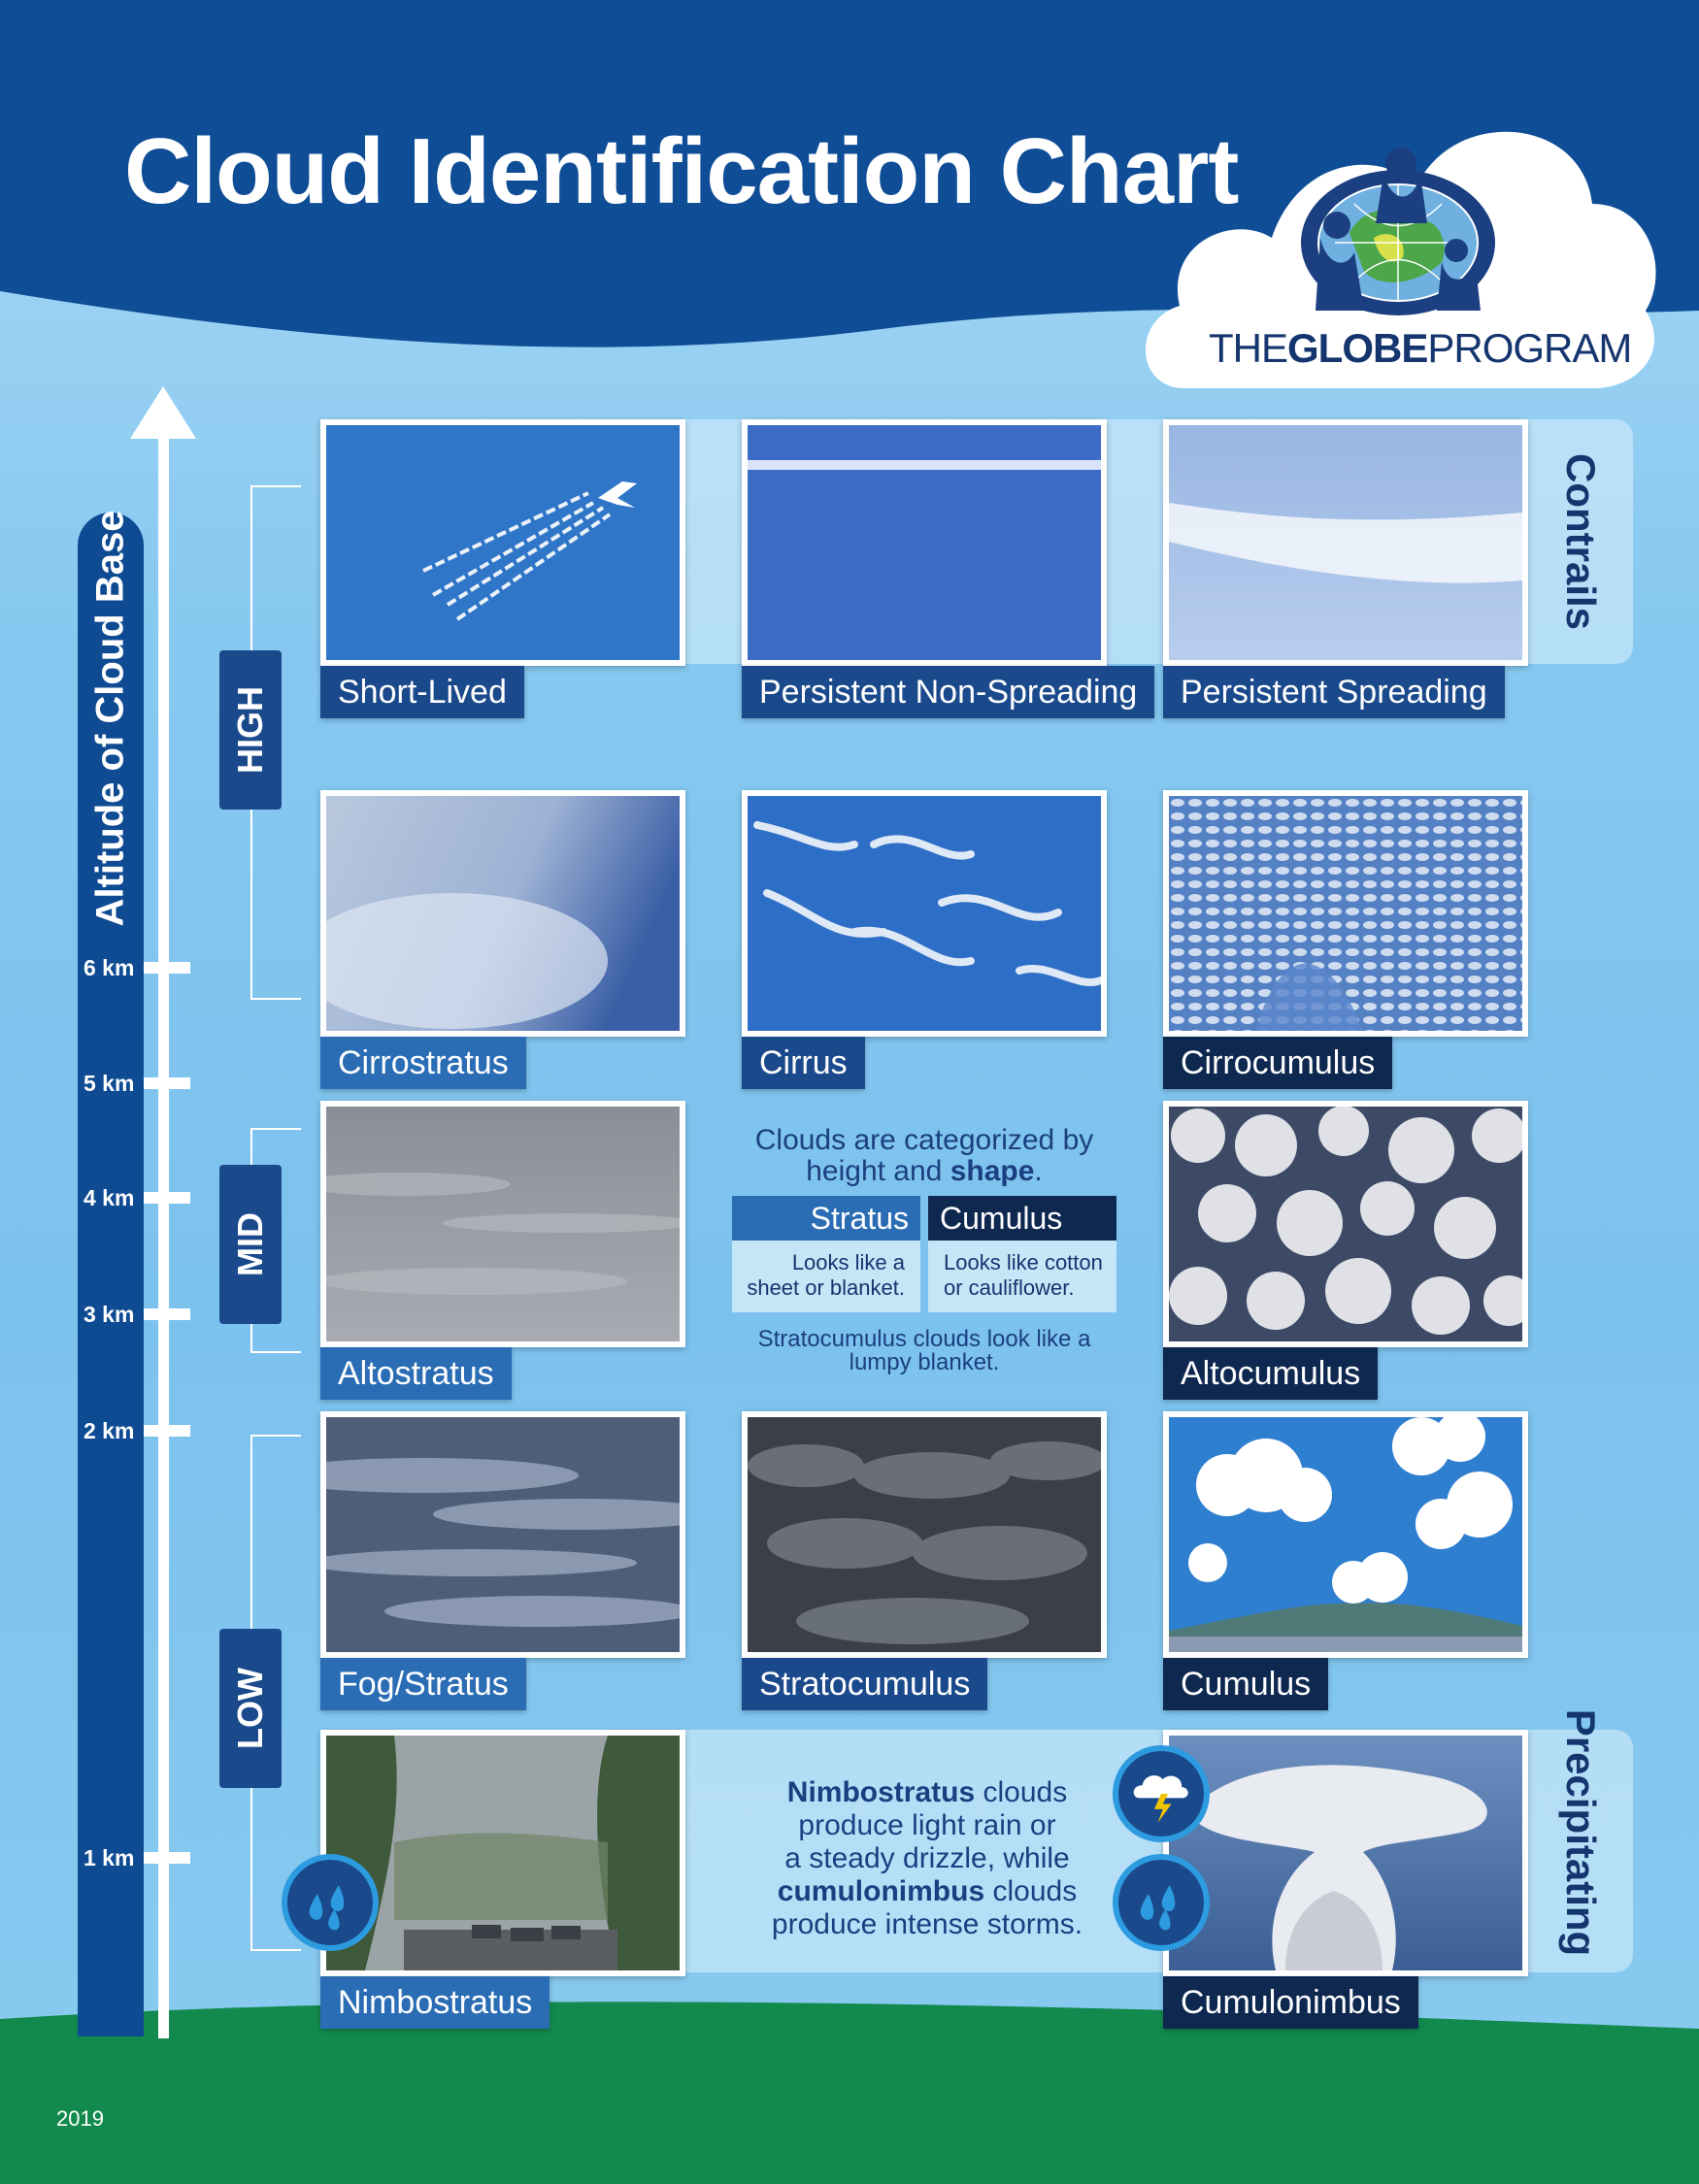 This screenshot has width=1699, height=2184. What do you see at coordinates (1290, 2002) in the screenshot?
I see `label-cumulonimbus: Cumulonimbus` at bounding box center [1290, 2002].